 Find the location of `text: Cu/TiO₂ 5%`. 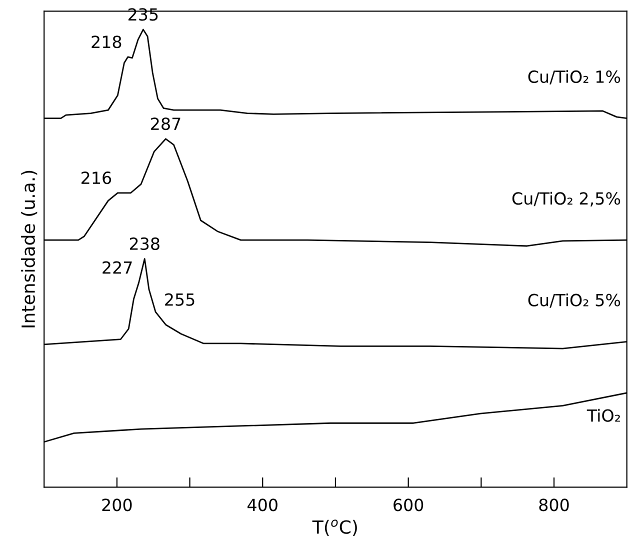

text: Cu/TiO₂ 5% is located at coordinates (574, 300).